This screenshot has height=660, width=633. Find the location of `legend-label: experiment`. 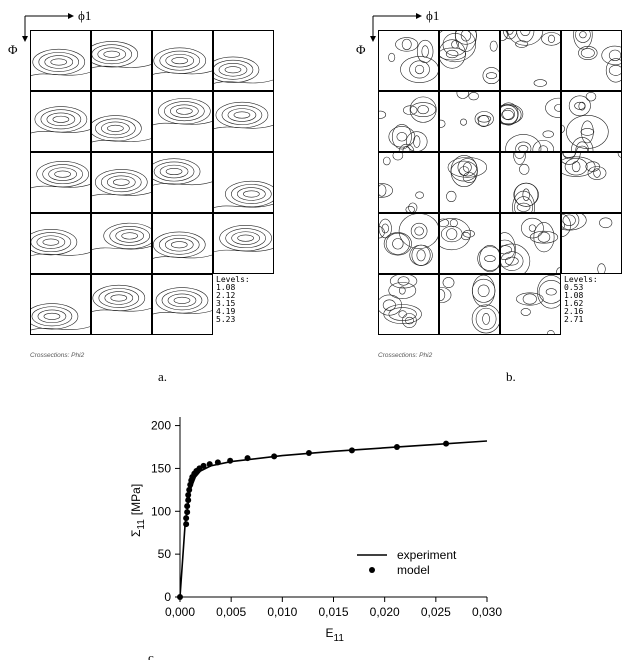

legend-label: experiment is located at coordinates (427, 555).